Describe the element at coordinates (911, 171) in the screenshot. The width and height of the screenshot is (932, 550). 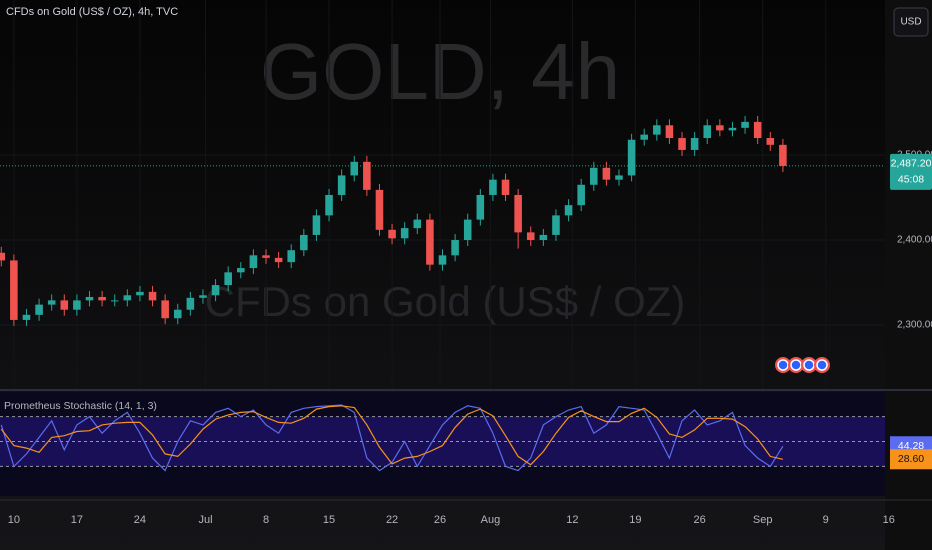
I see `last-price-tag` at that location.